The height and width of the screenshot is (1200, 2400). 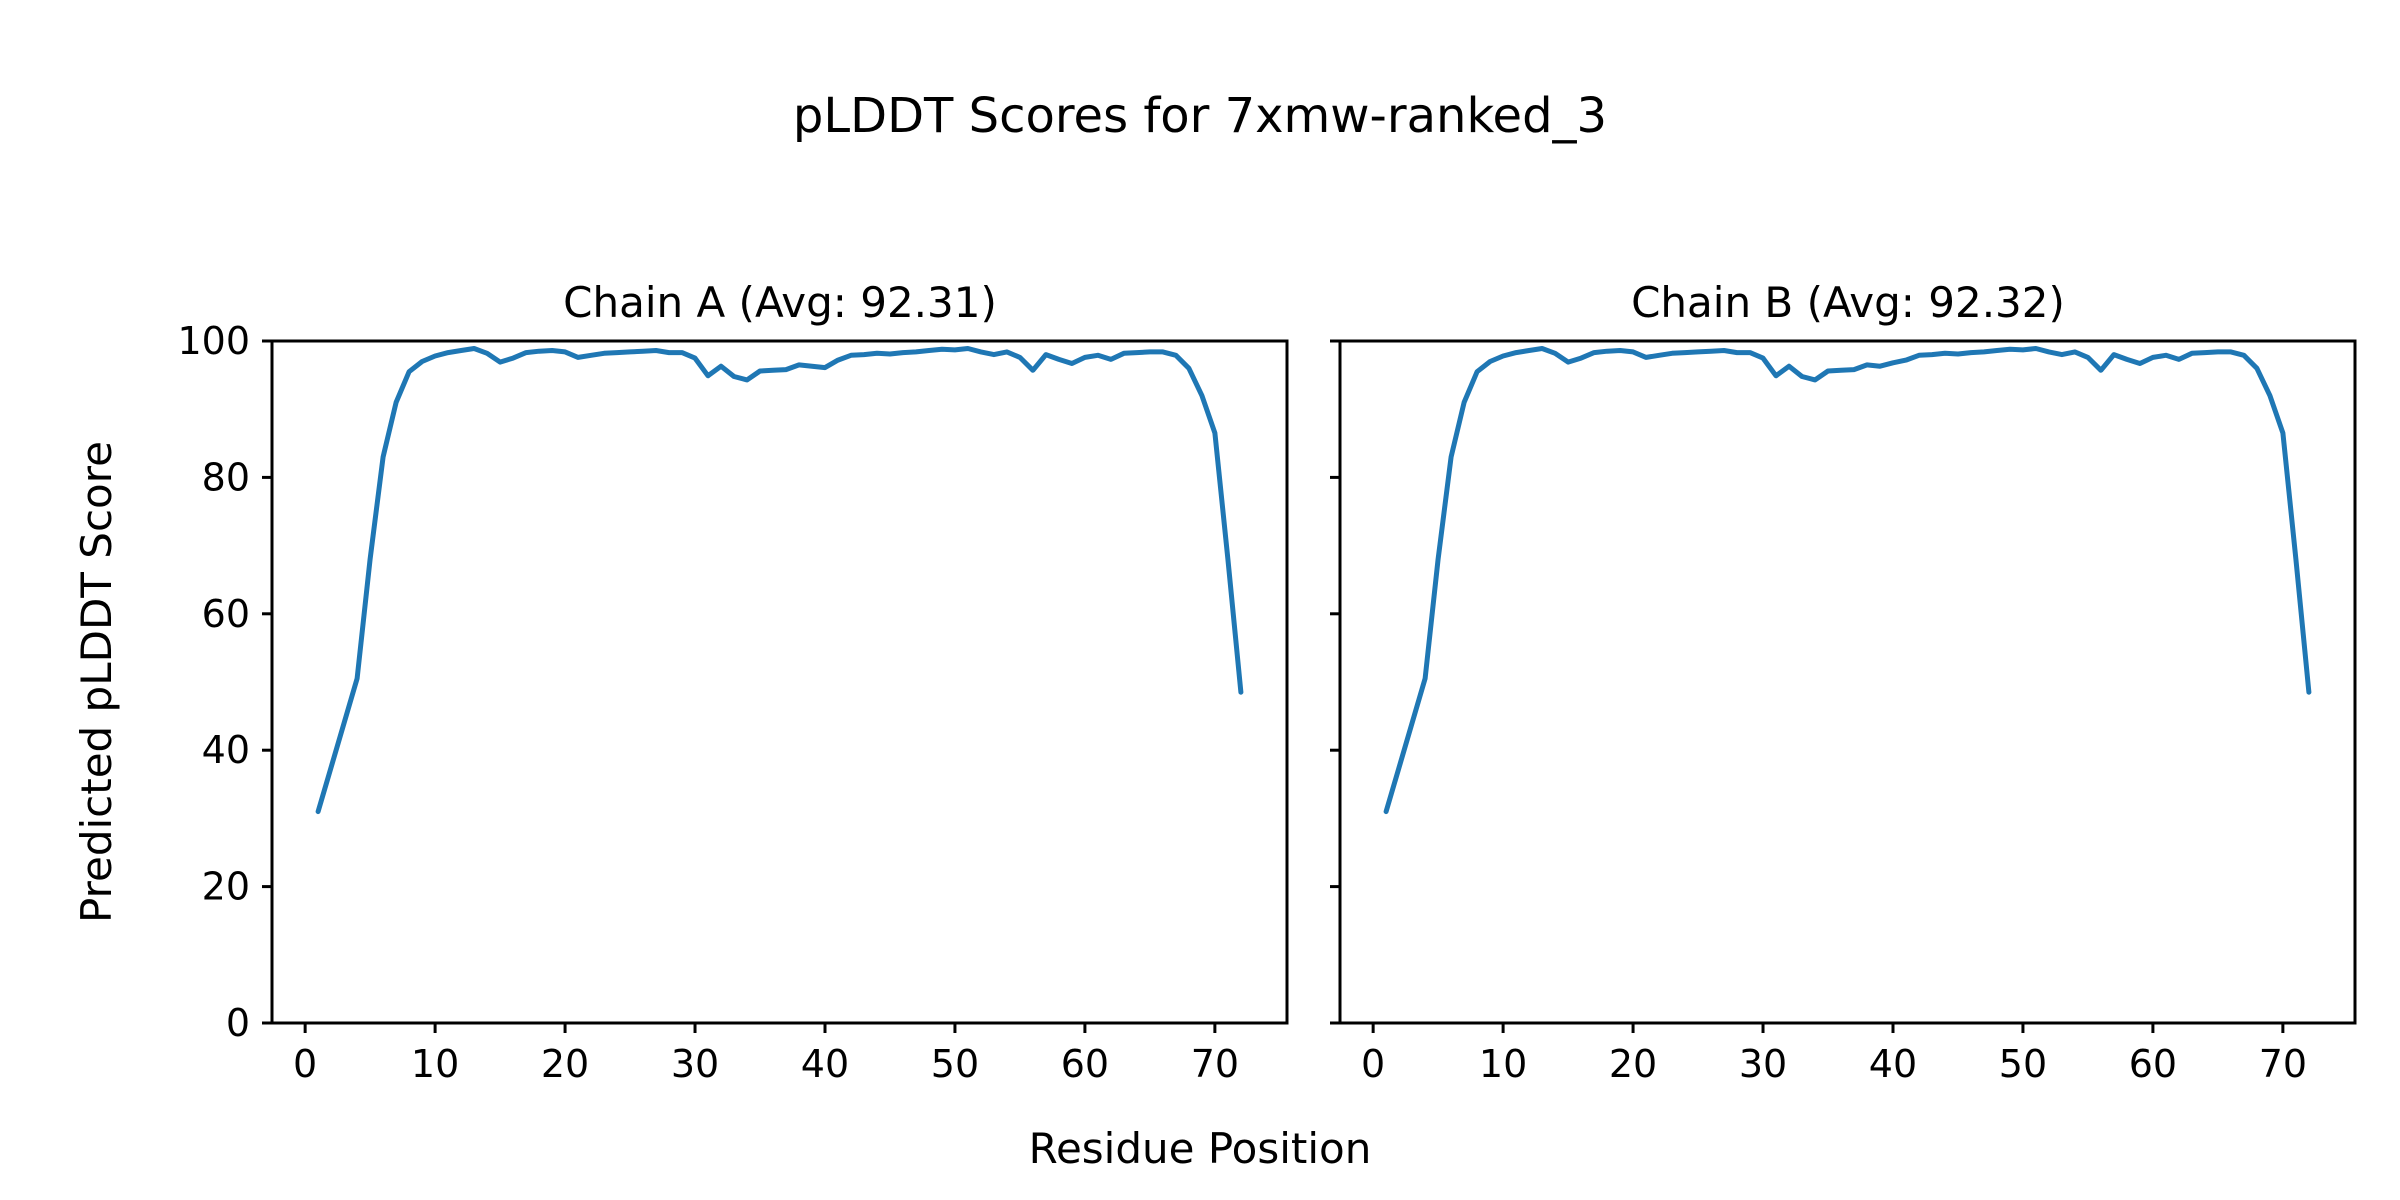 What do you see at coordinates (238, 1023) in the screenshot?
I see `y-tick-label: 0` at bounding box center [238, 1023].